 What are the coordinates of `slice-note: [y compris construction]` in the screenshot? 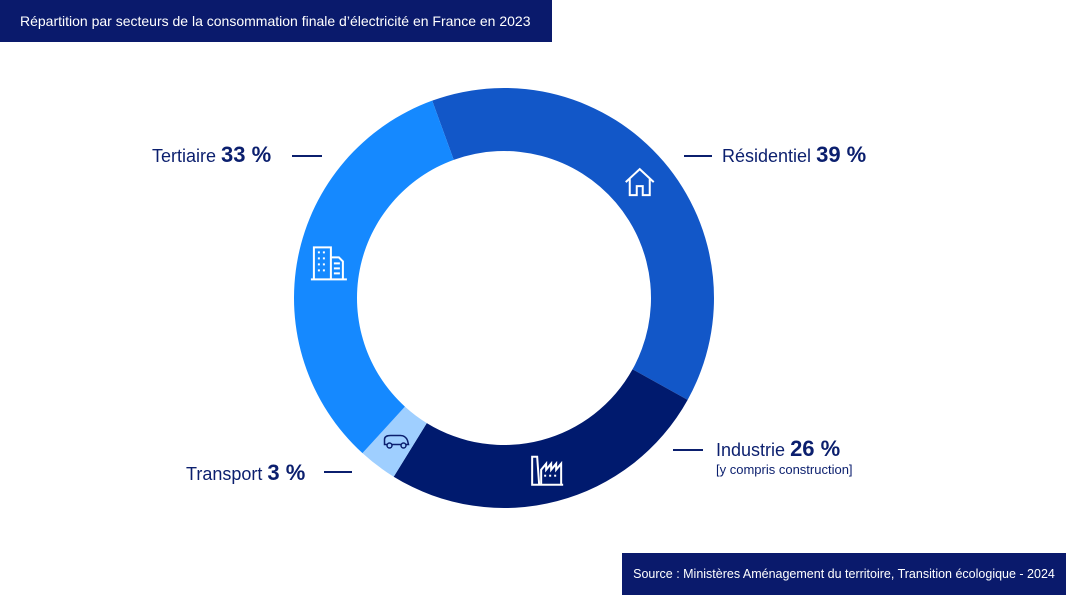 It's located at (784, 469).